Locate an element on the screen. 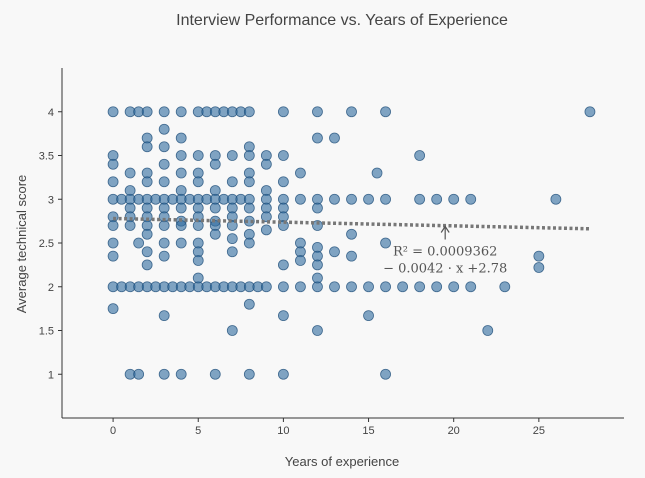 This screenshot has height=478, width=645. trendline is located at coordinates (351, 223).